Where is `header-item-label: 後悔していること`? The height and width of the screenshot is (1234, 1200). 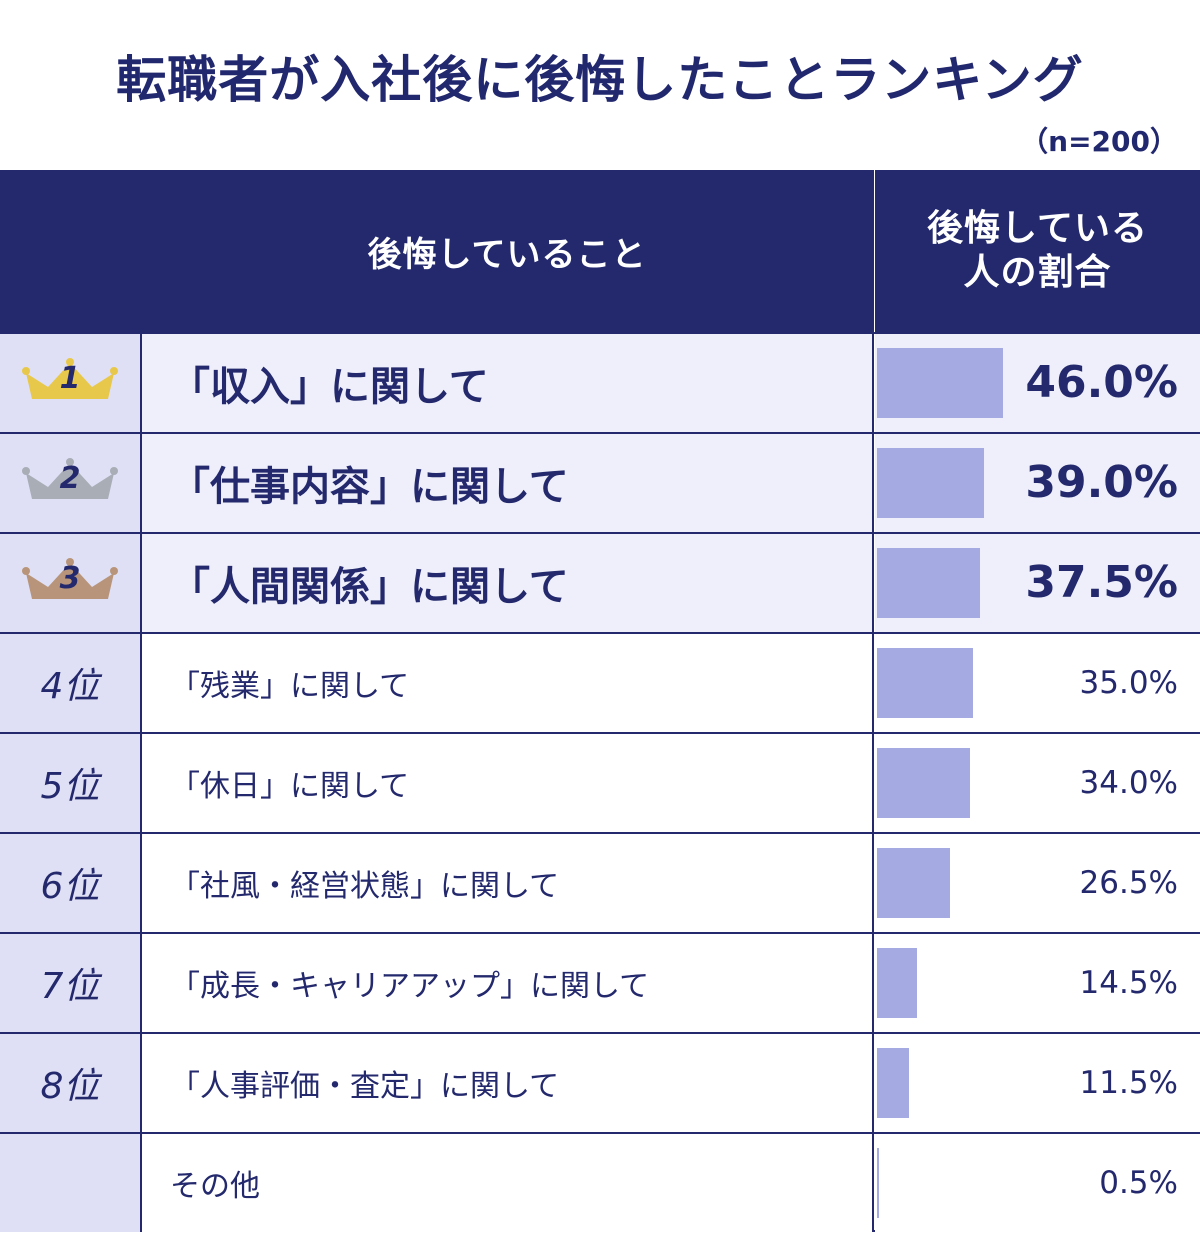
header-item-label: 後悔していること is located at coordinates (507, 254).